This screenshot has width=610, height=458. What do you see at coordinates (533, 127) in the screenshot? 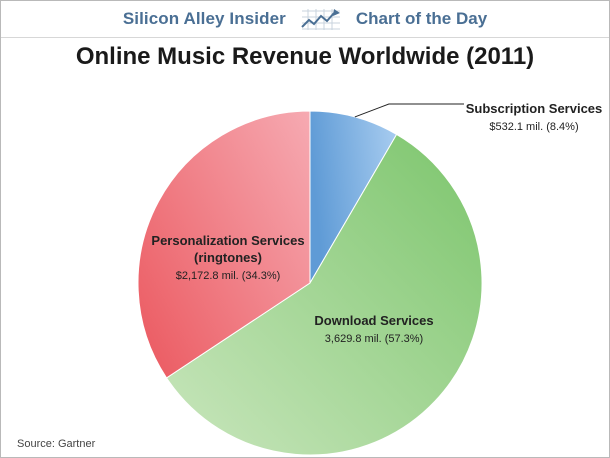
I see `slice-label-value: $532.1 mil. (8.4%)` at bounding box center [533, 127].